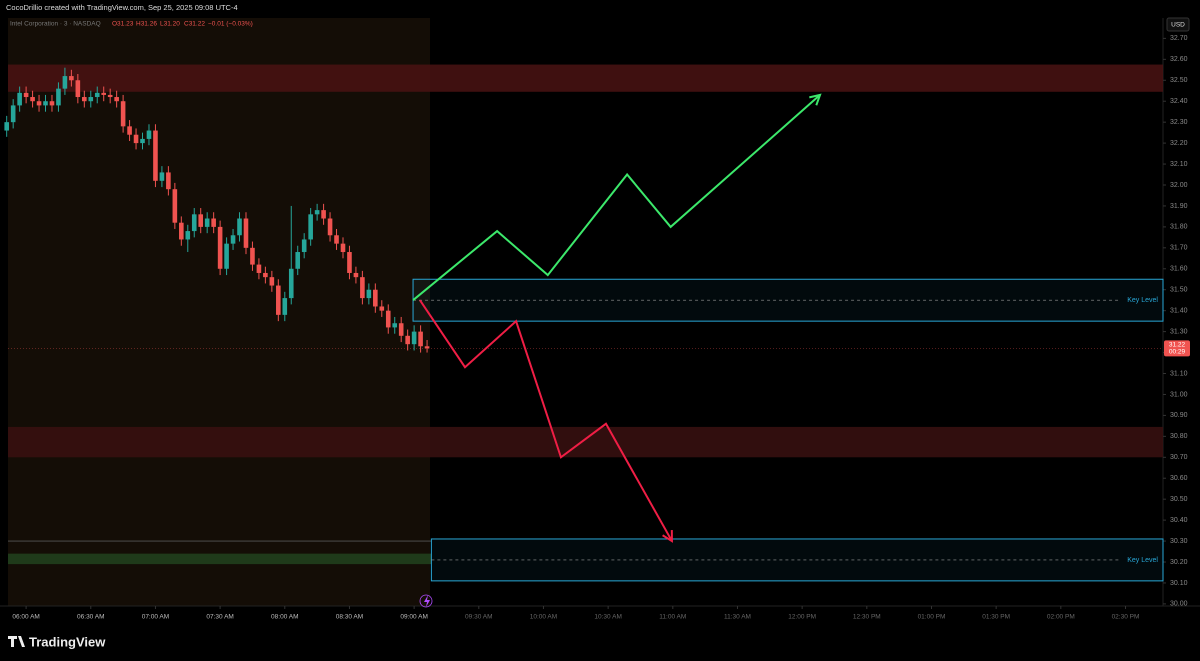  I want to click on y-tick-label: 31.90, so click(1179, 206).